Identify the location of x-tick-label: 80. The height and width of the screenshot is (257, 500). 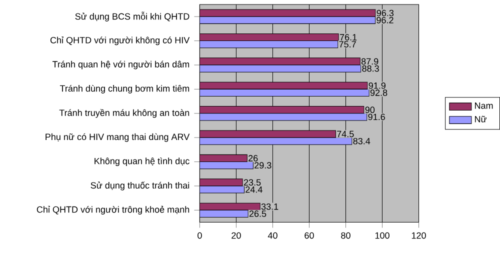
(345, 235).